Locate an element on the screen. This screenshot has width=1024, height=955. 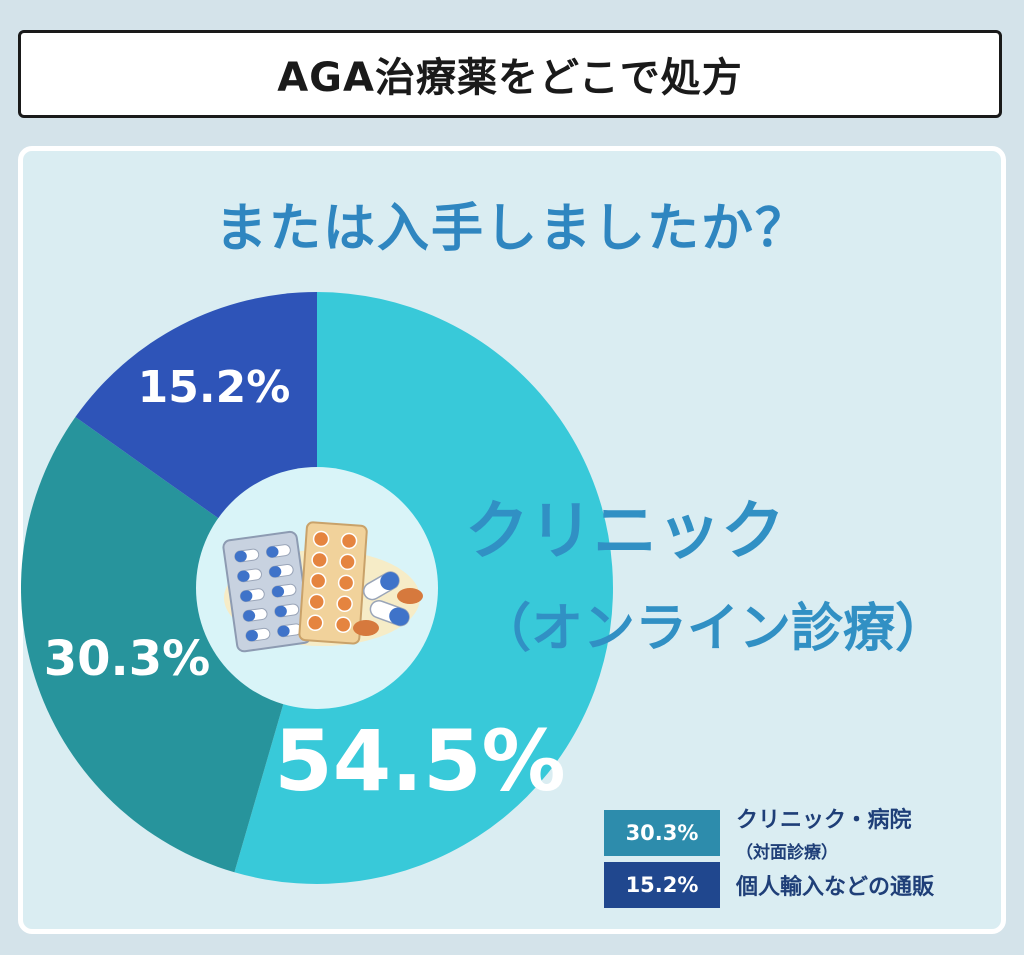
page-title: AGA治療薬をどこで処方 is located at coordinates (510, 78).